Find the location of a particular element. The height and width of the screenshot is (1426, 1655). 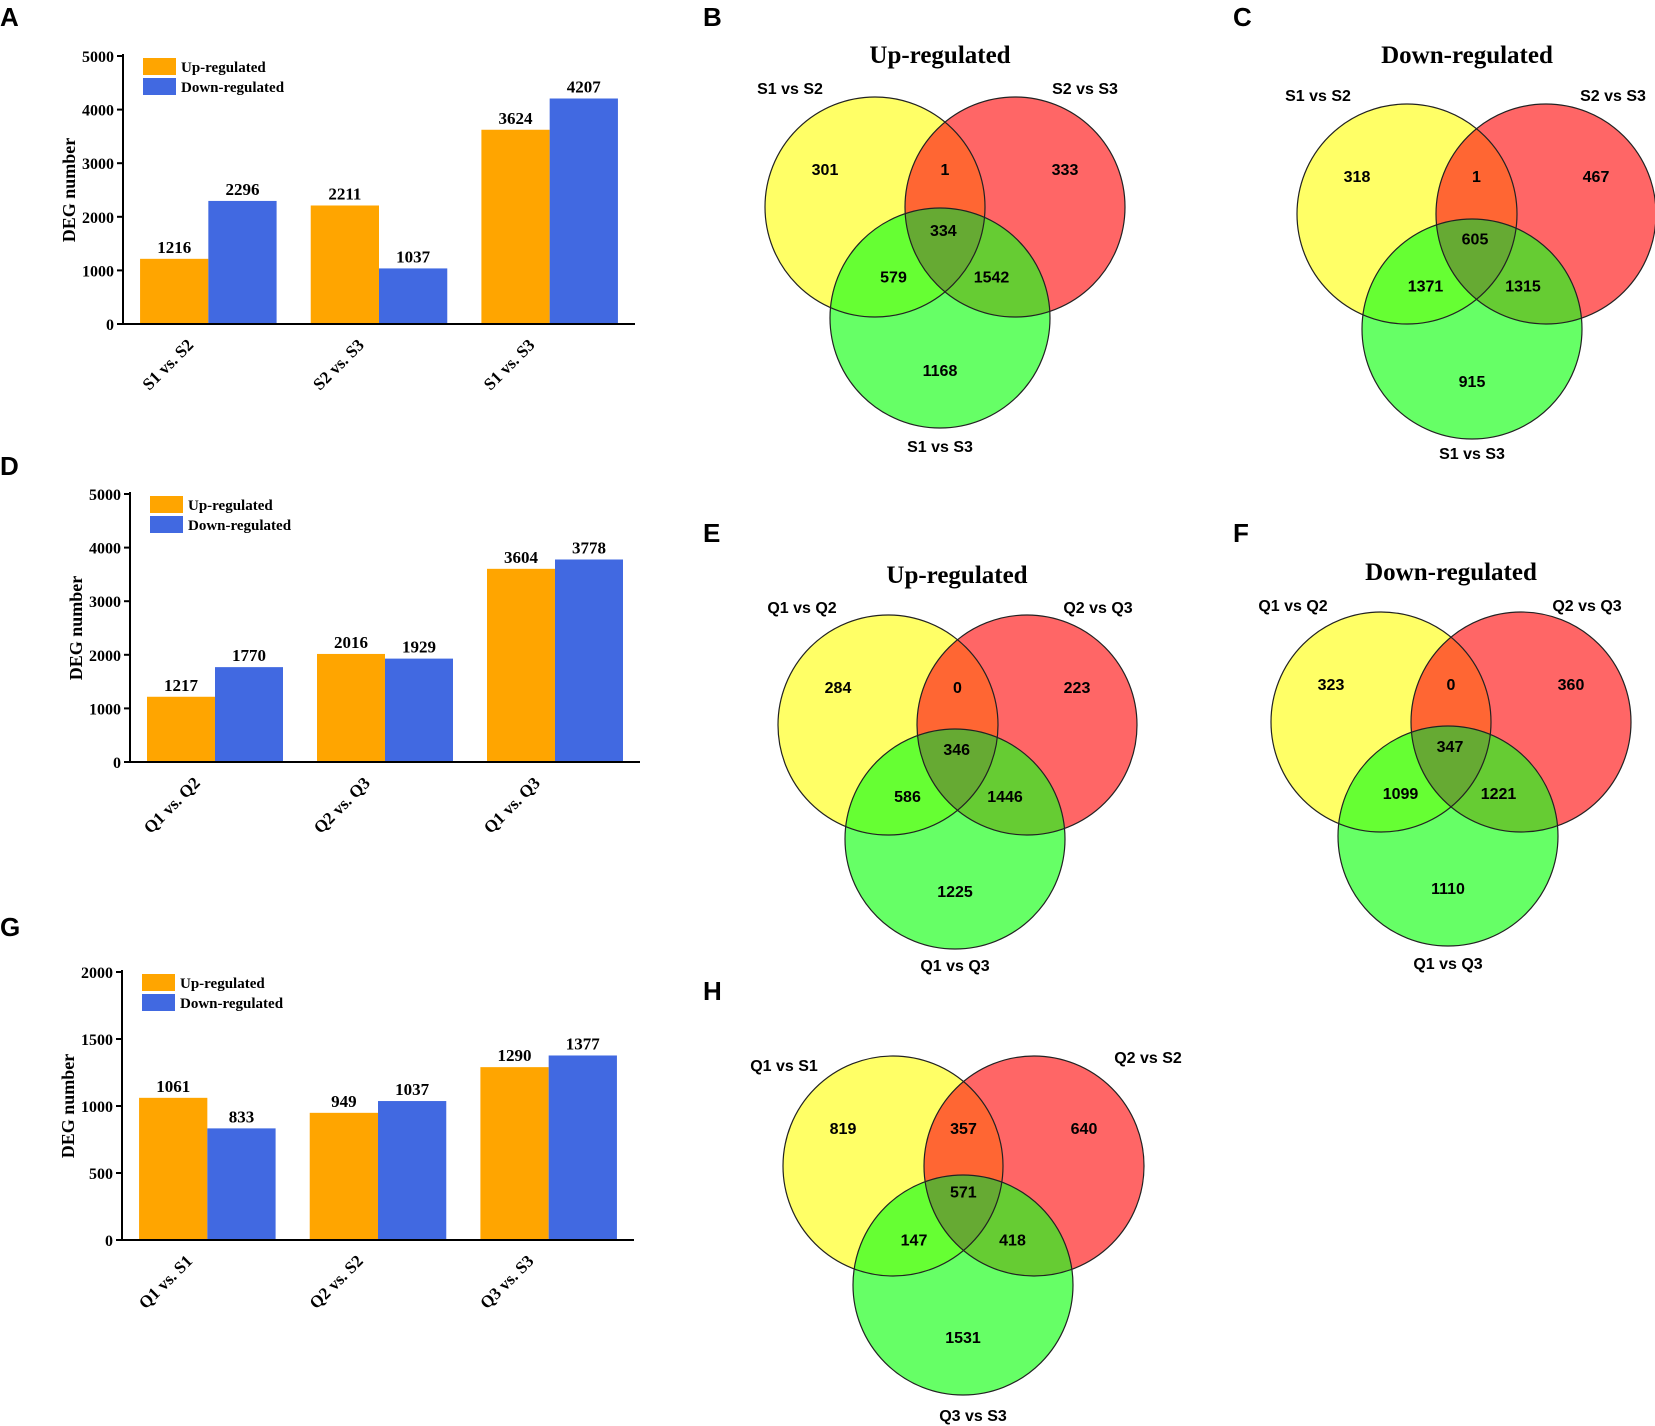

venn-title: Down-regulated is located at coordinates (1451, 572).